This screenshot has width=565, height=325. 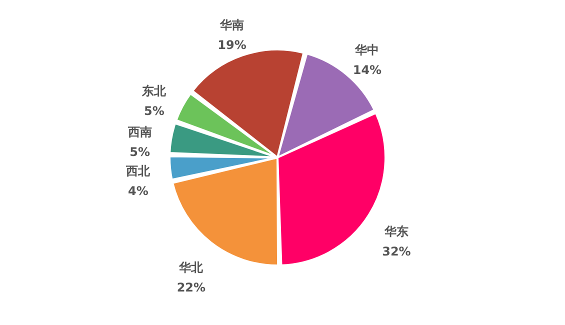 I want to click on slice-label: 西北, so click(x=138, y=171).